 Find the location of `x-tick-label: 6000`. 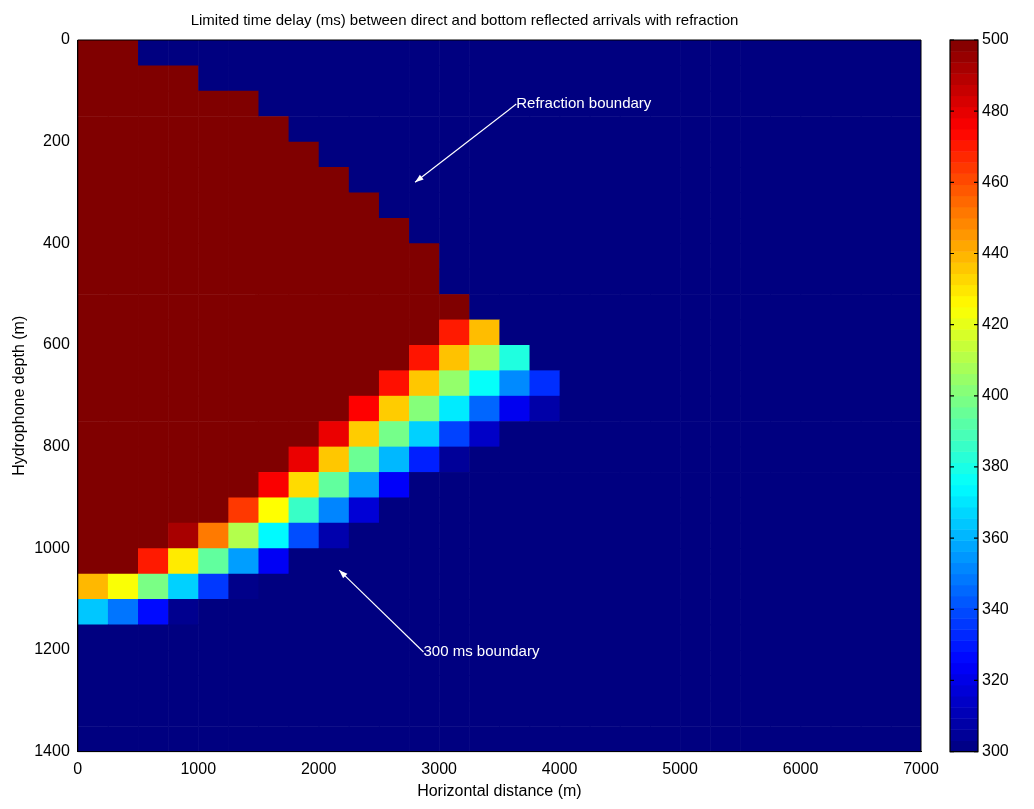

x-tick-label: 6000 is located at coordinates (800, 768).